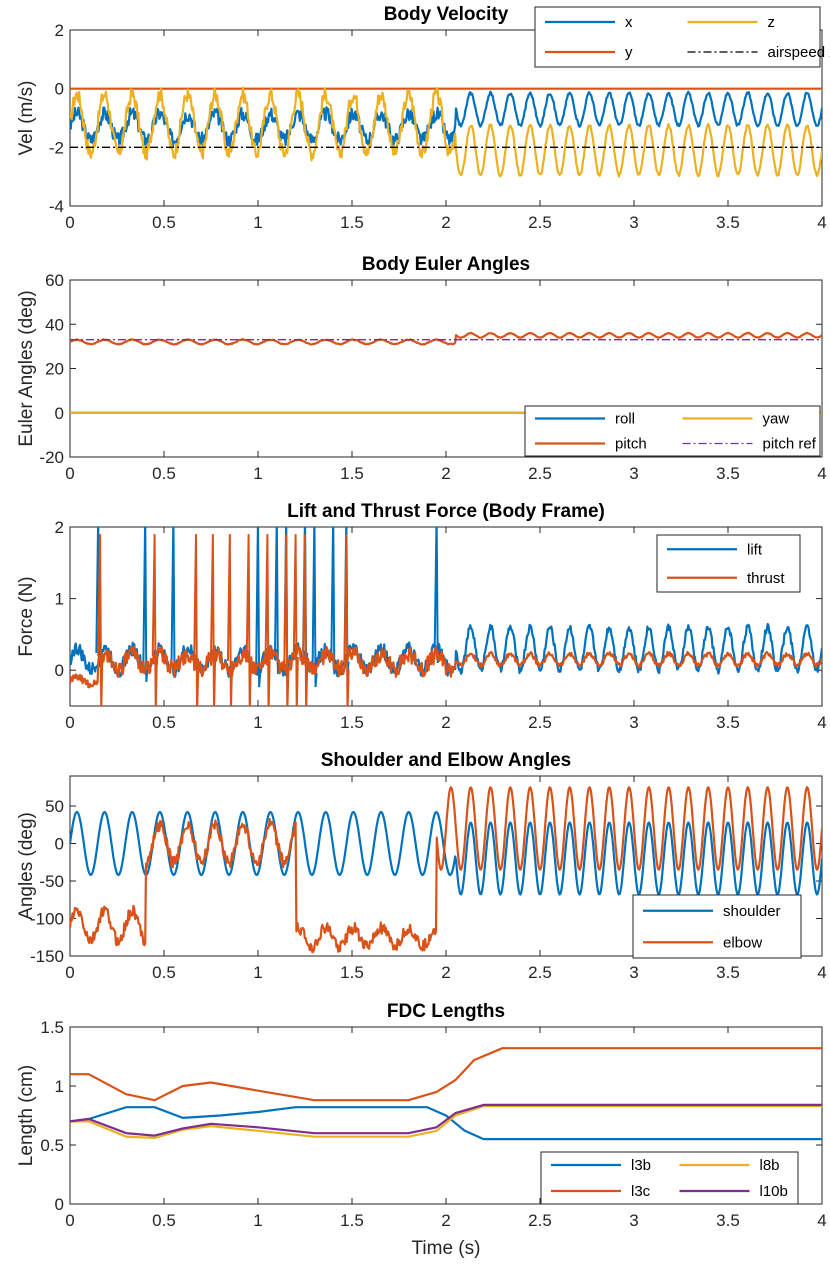 This screenshot has width=830, height=1265. What do you see at coordinates (446, 338) in the screenshot?
I see `series-line-pitch` at bounding box center [446, 338].